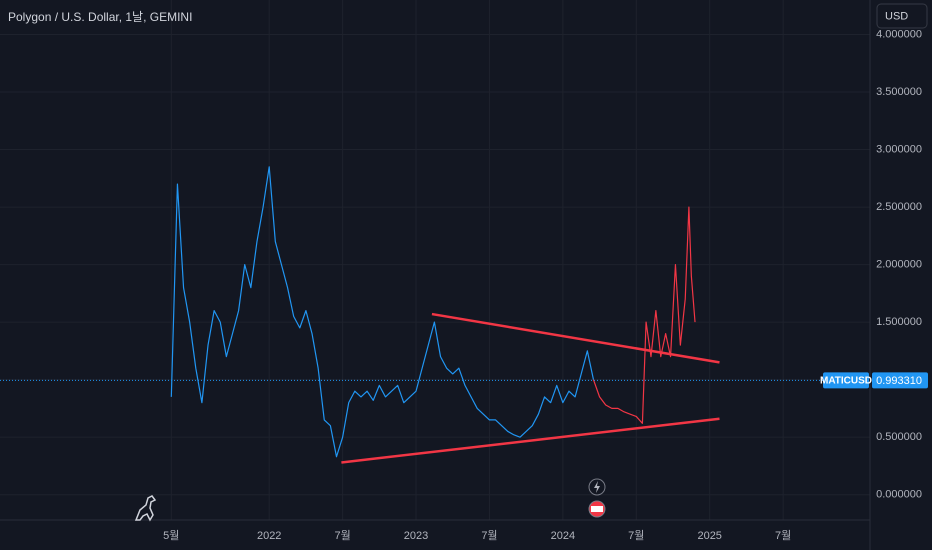  I want to click on last-price-box, so click(900, 380).